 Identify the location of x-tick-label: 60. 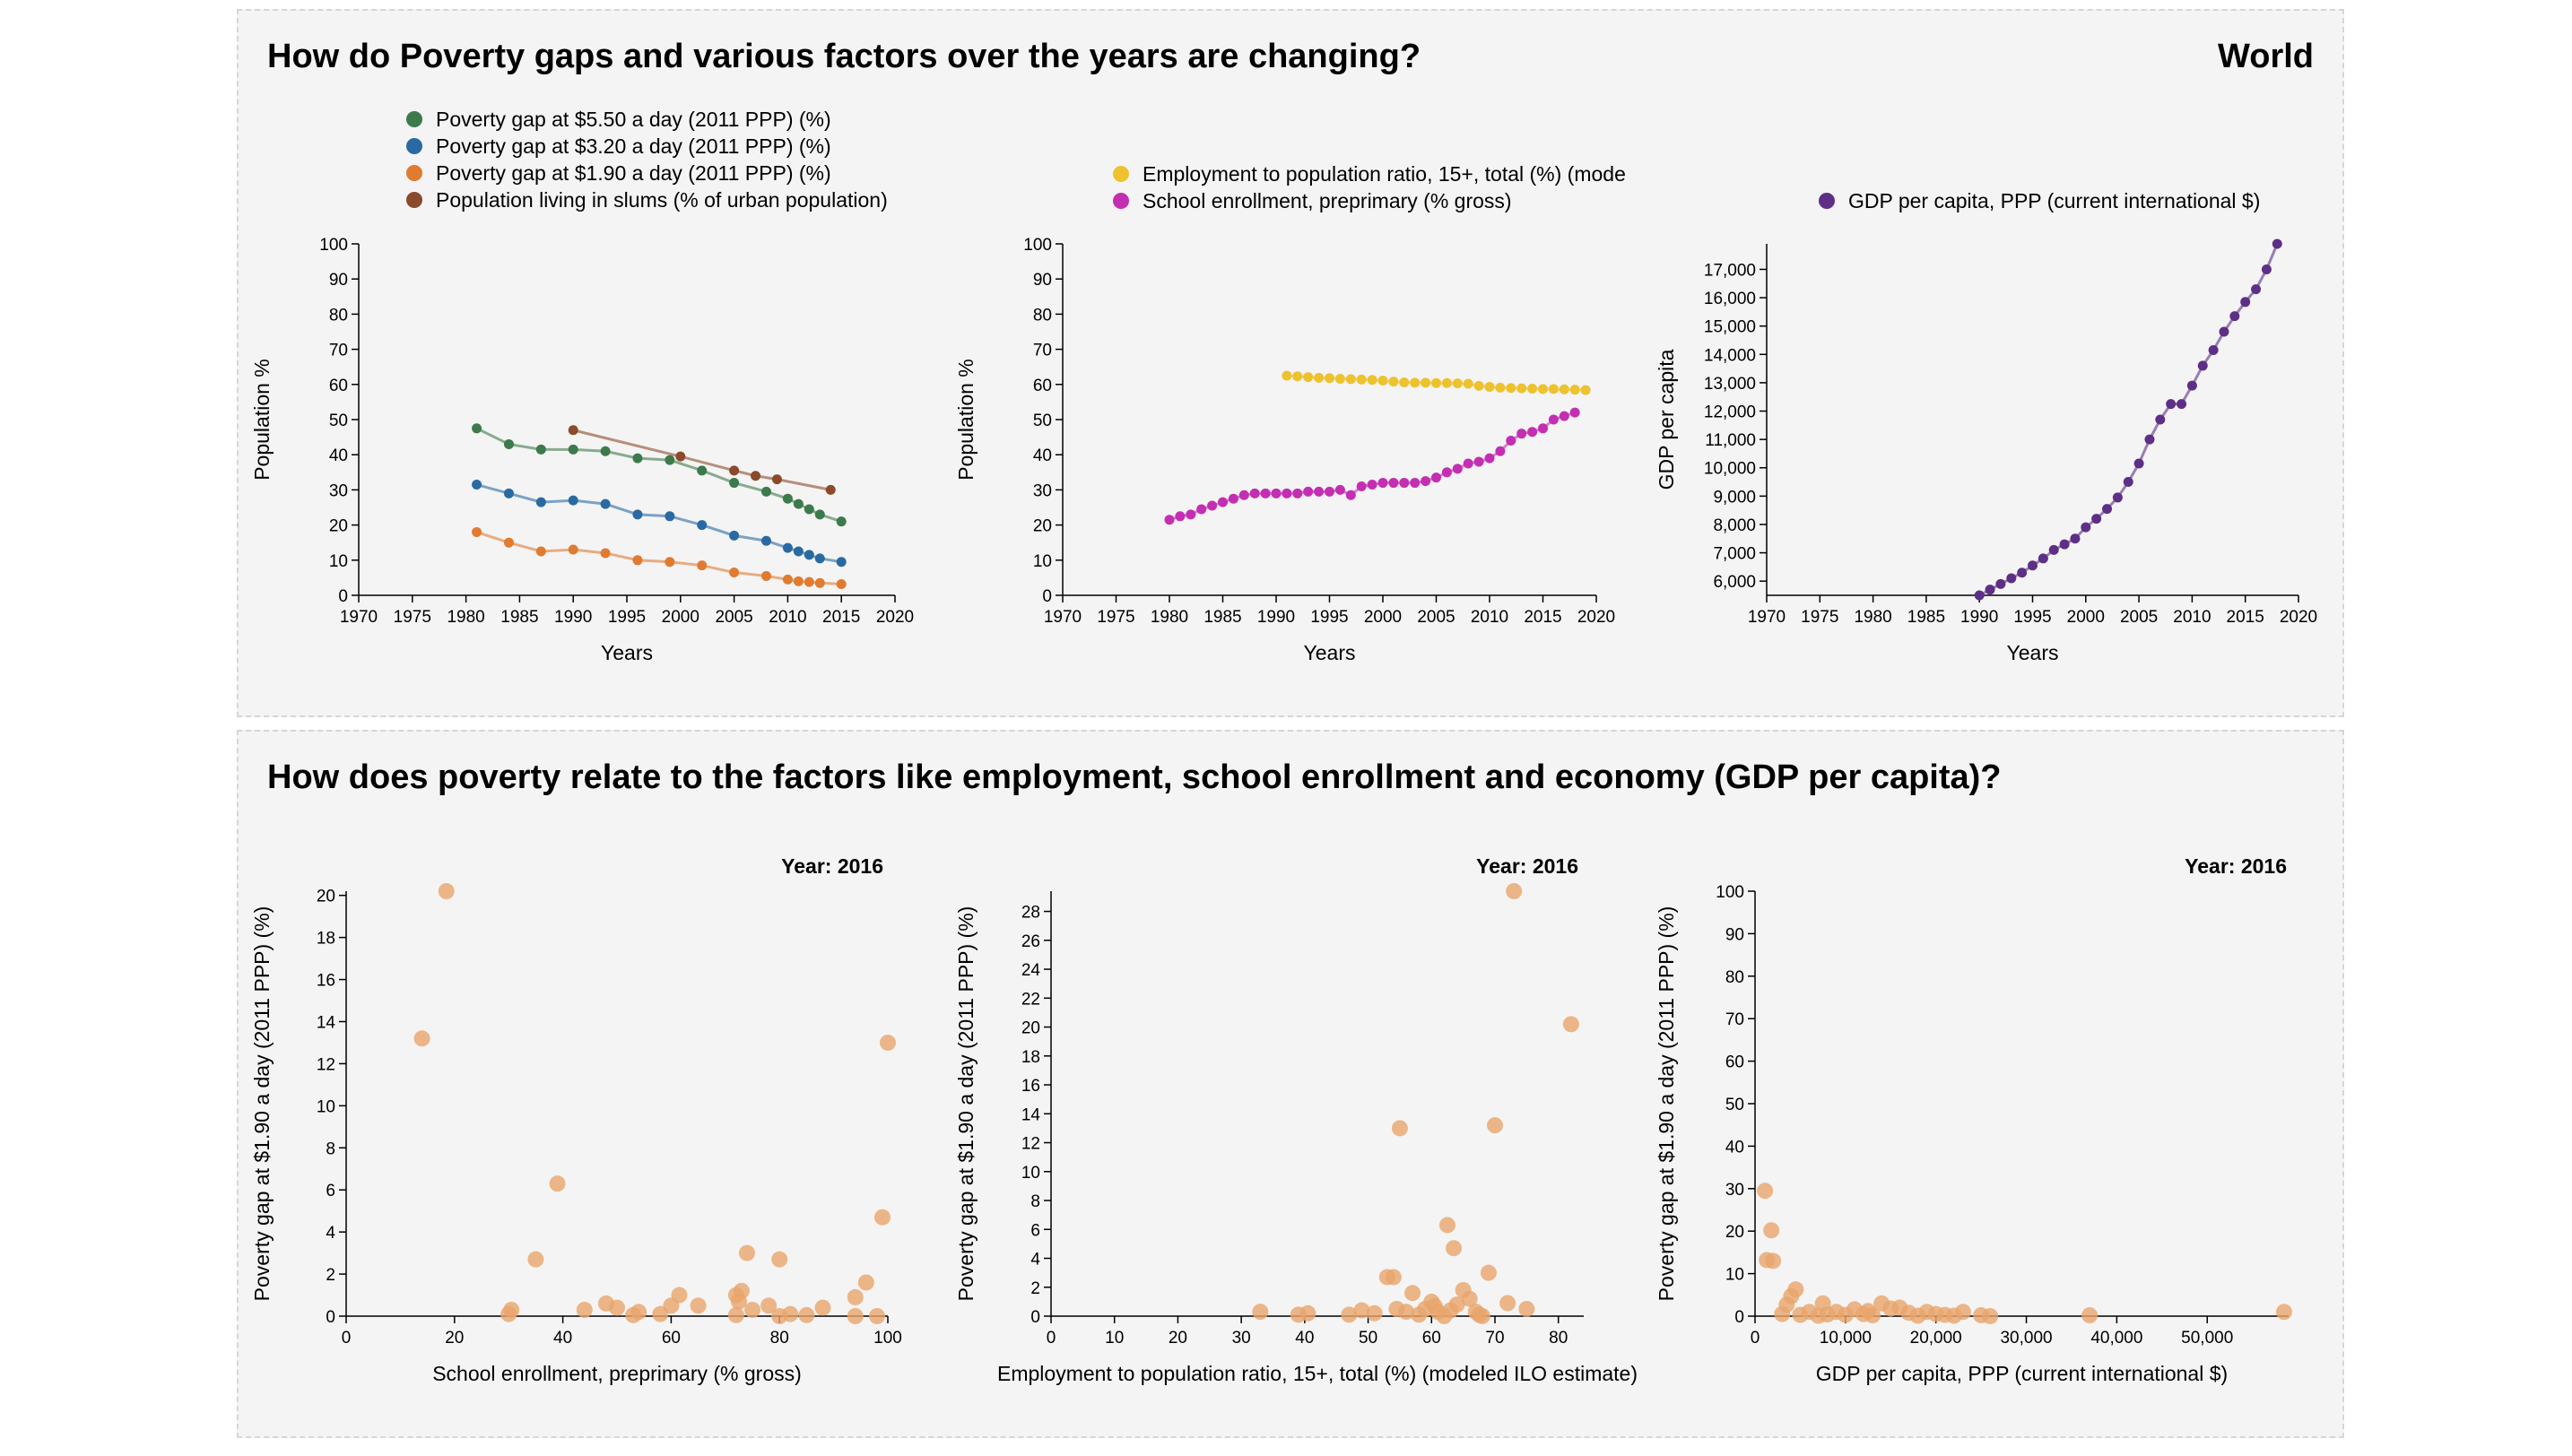
(1431, 1339).